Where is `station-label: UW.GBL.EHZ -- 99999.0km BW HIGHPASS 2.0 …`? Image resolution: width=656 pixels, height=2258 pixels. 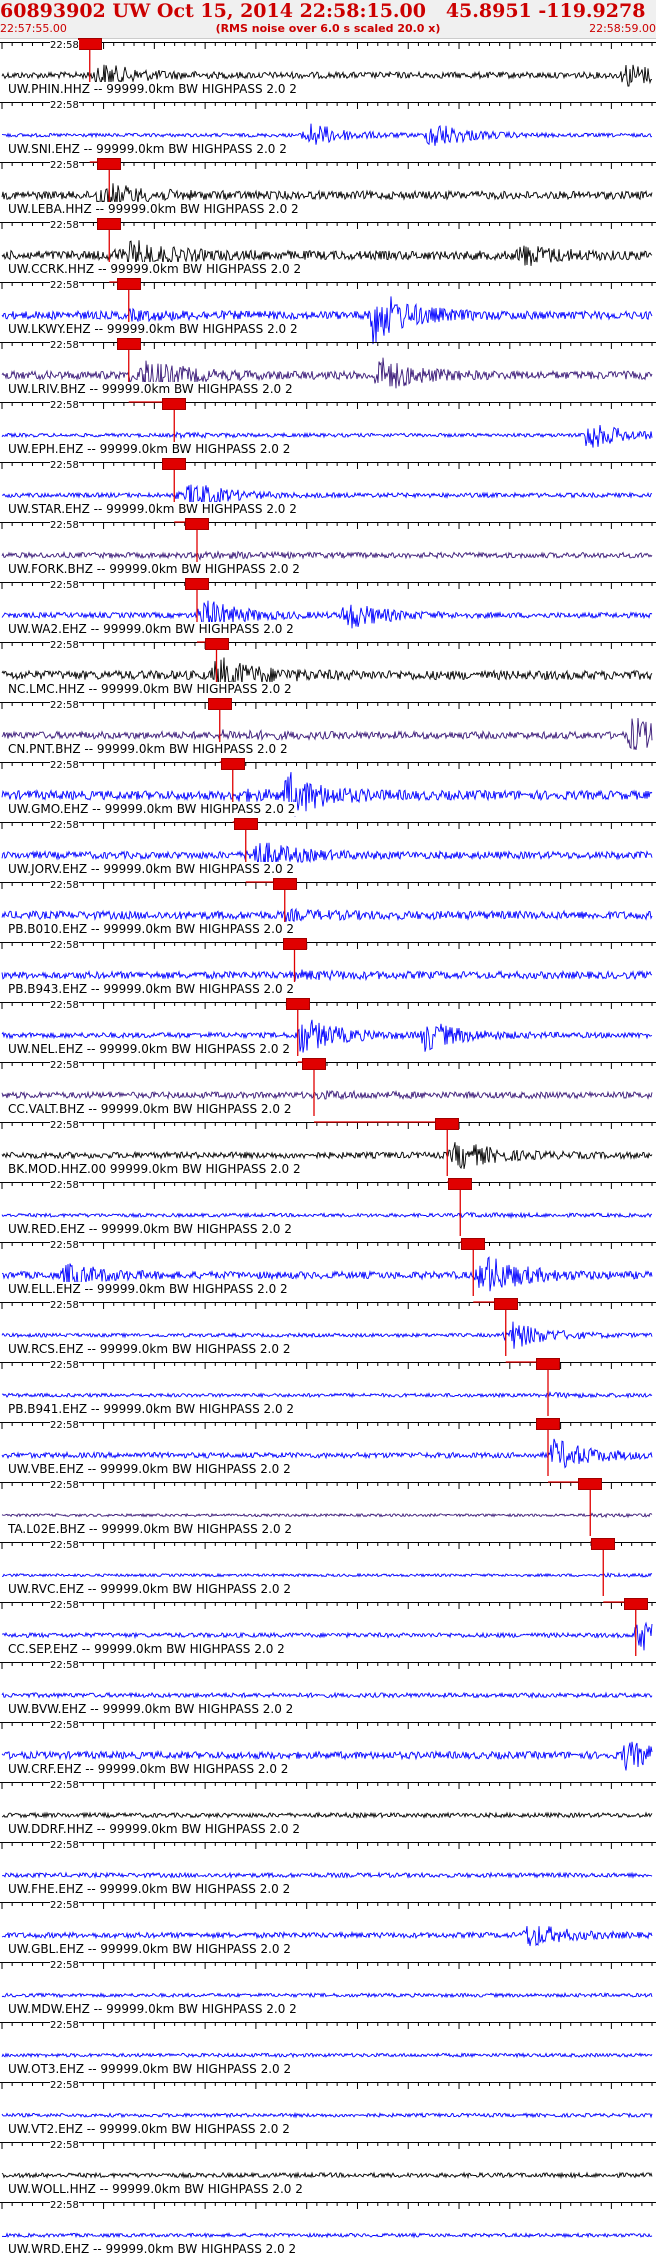 station-label: UW.GBL.EHZ -- 99999.0km BW HIGHPASS 2.0 … is located at coordinates (150, 1949).